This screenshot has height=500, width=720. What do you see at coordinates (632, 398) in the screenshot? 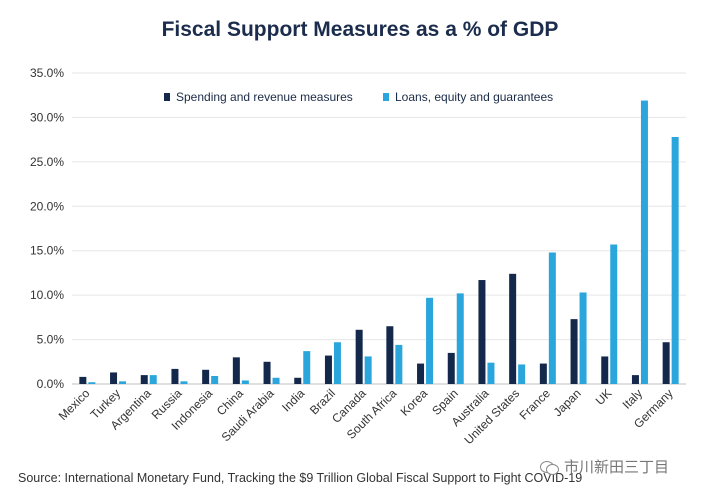
I see `x-tick-label: Italy` at bounding box center [632, 398].